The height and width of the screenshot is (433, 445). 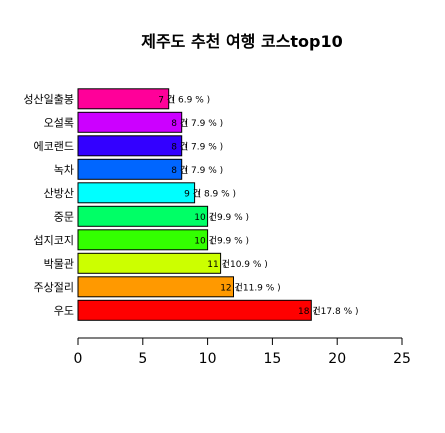 What do you see at coordinates (48, 99) in the screenshot?
I see `category-label: 성산일출봉` at bounding box center [48, 99].